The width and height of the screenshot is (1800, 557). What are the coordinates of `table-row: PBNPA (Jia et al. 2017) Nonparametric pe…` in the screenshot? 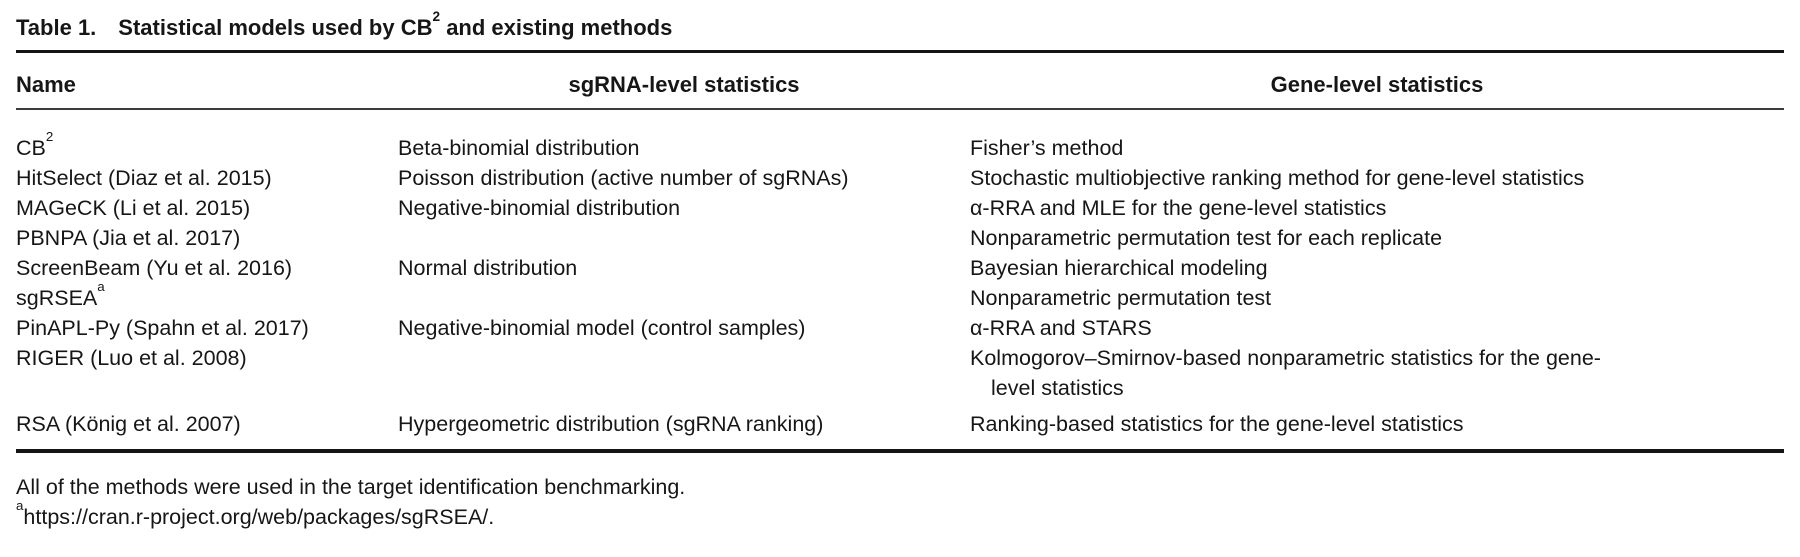 It's located at (900, 238).